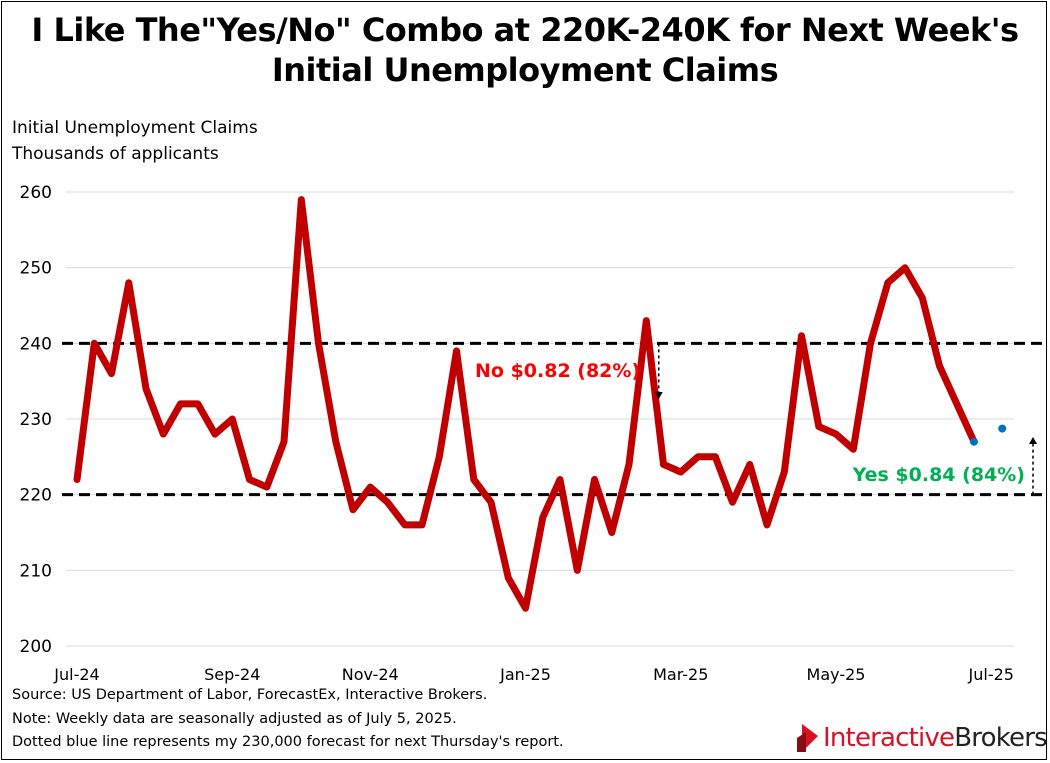  Describe the element at coordinates (36, 647) in the screenshot. I see `y-tick-label-200: 200` at that location.